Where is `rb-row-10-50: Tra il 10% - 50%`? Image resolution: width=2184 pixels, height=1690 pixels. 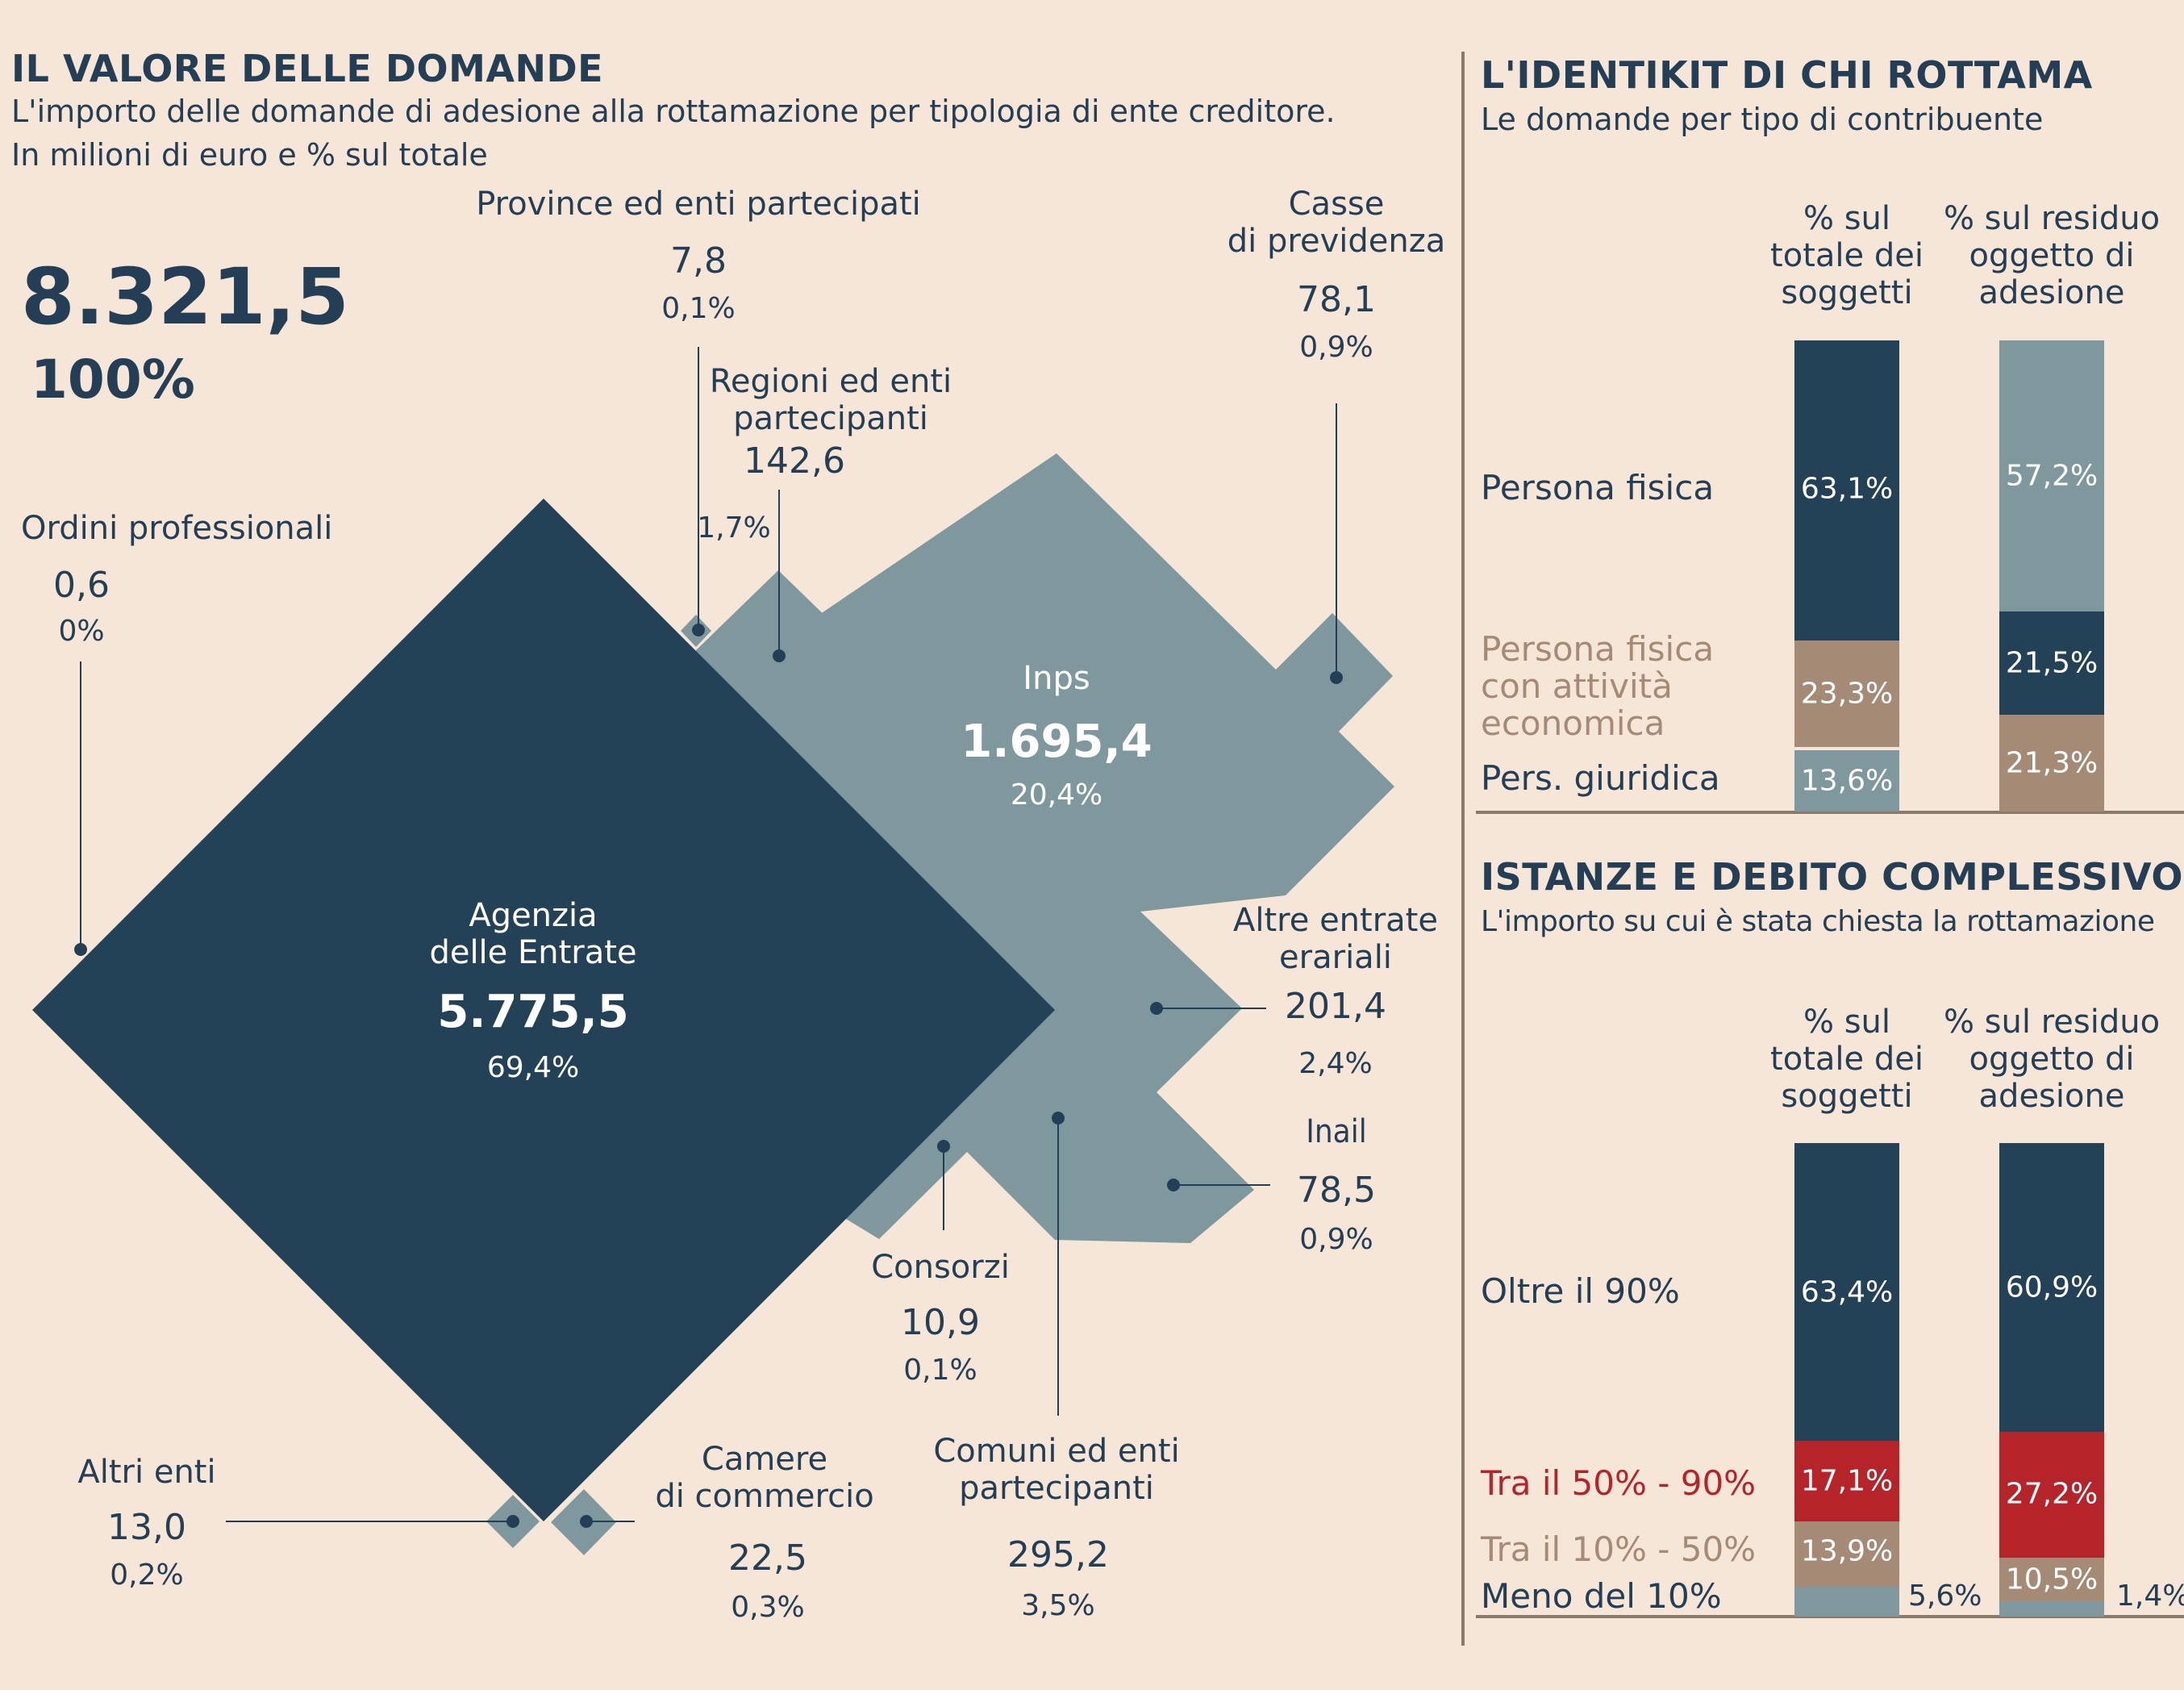
rb-row-10-50: Tra il 10% - 50% is located at coordinates (1619, 1549).